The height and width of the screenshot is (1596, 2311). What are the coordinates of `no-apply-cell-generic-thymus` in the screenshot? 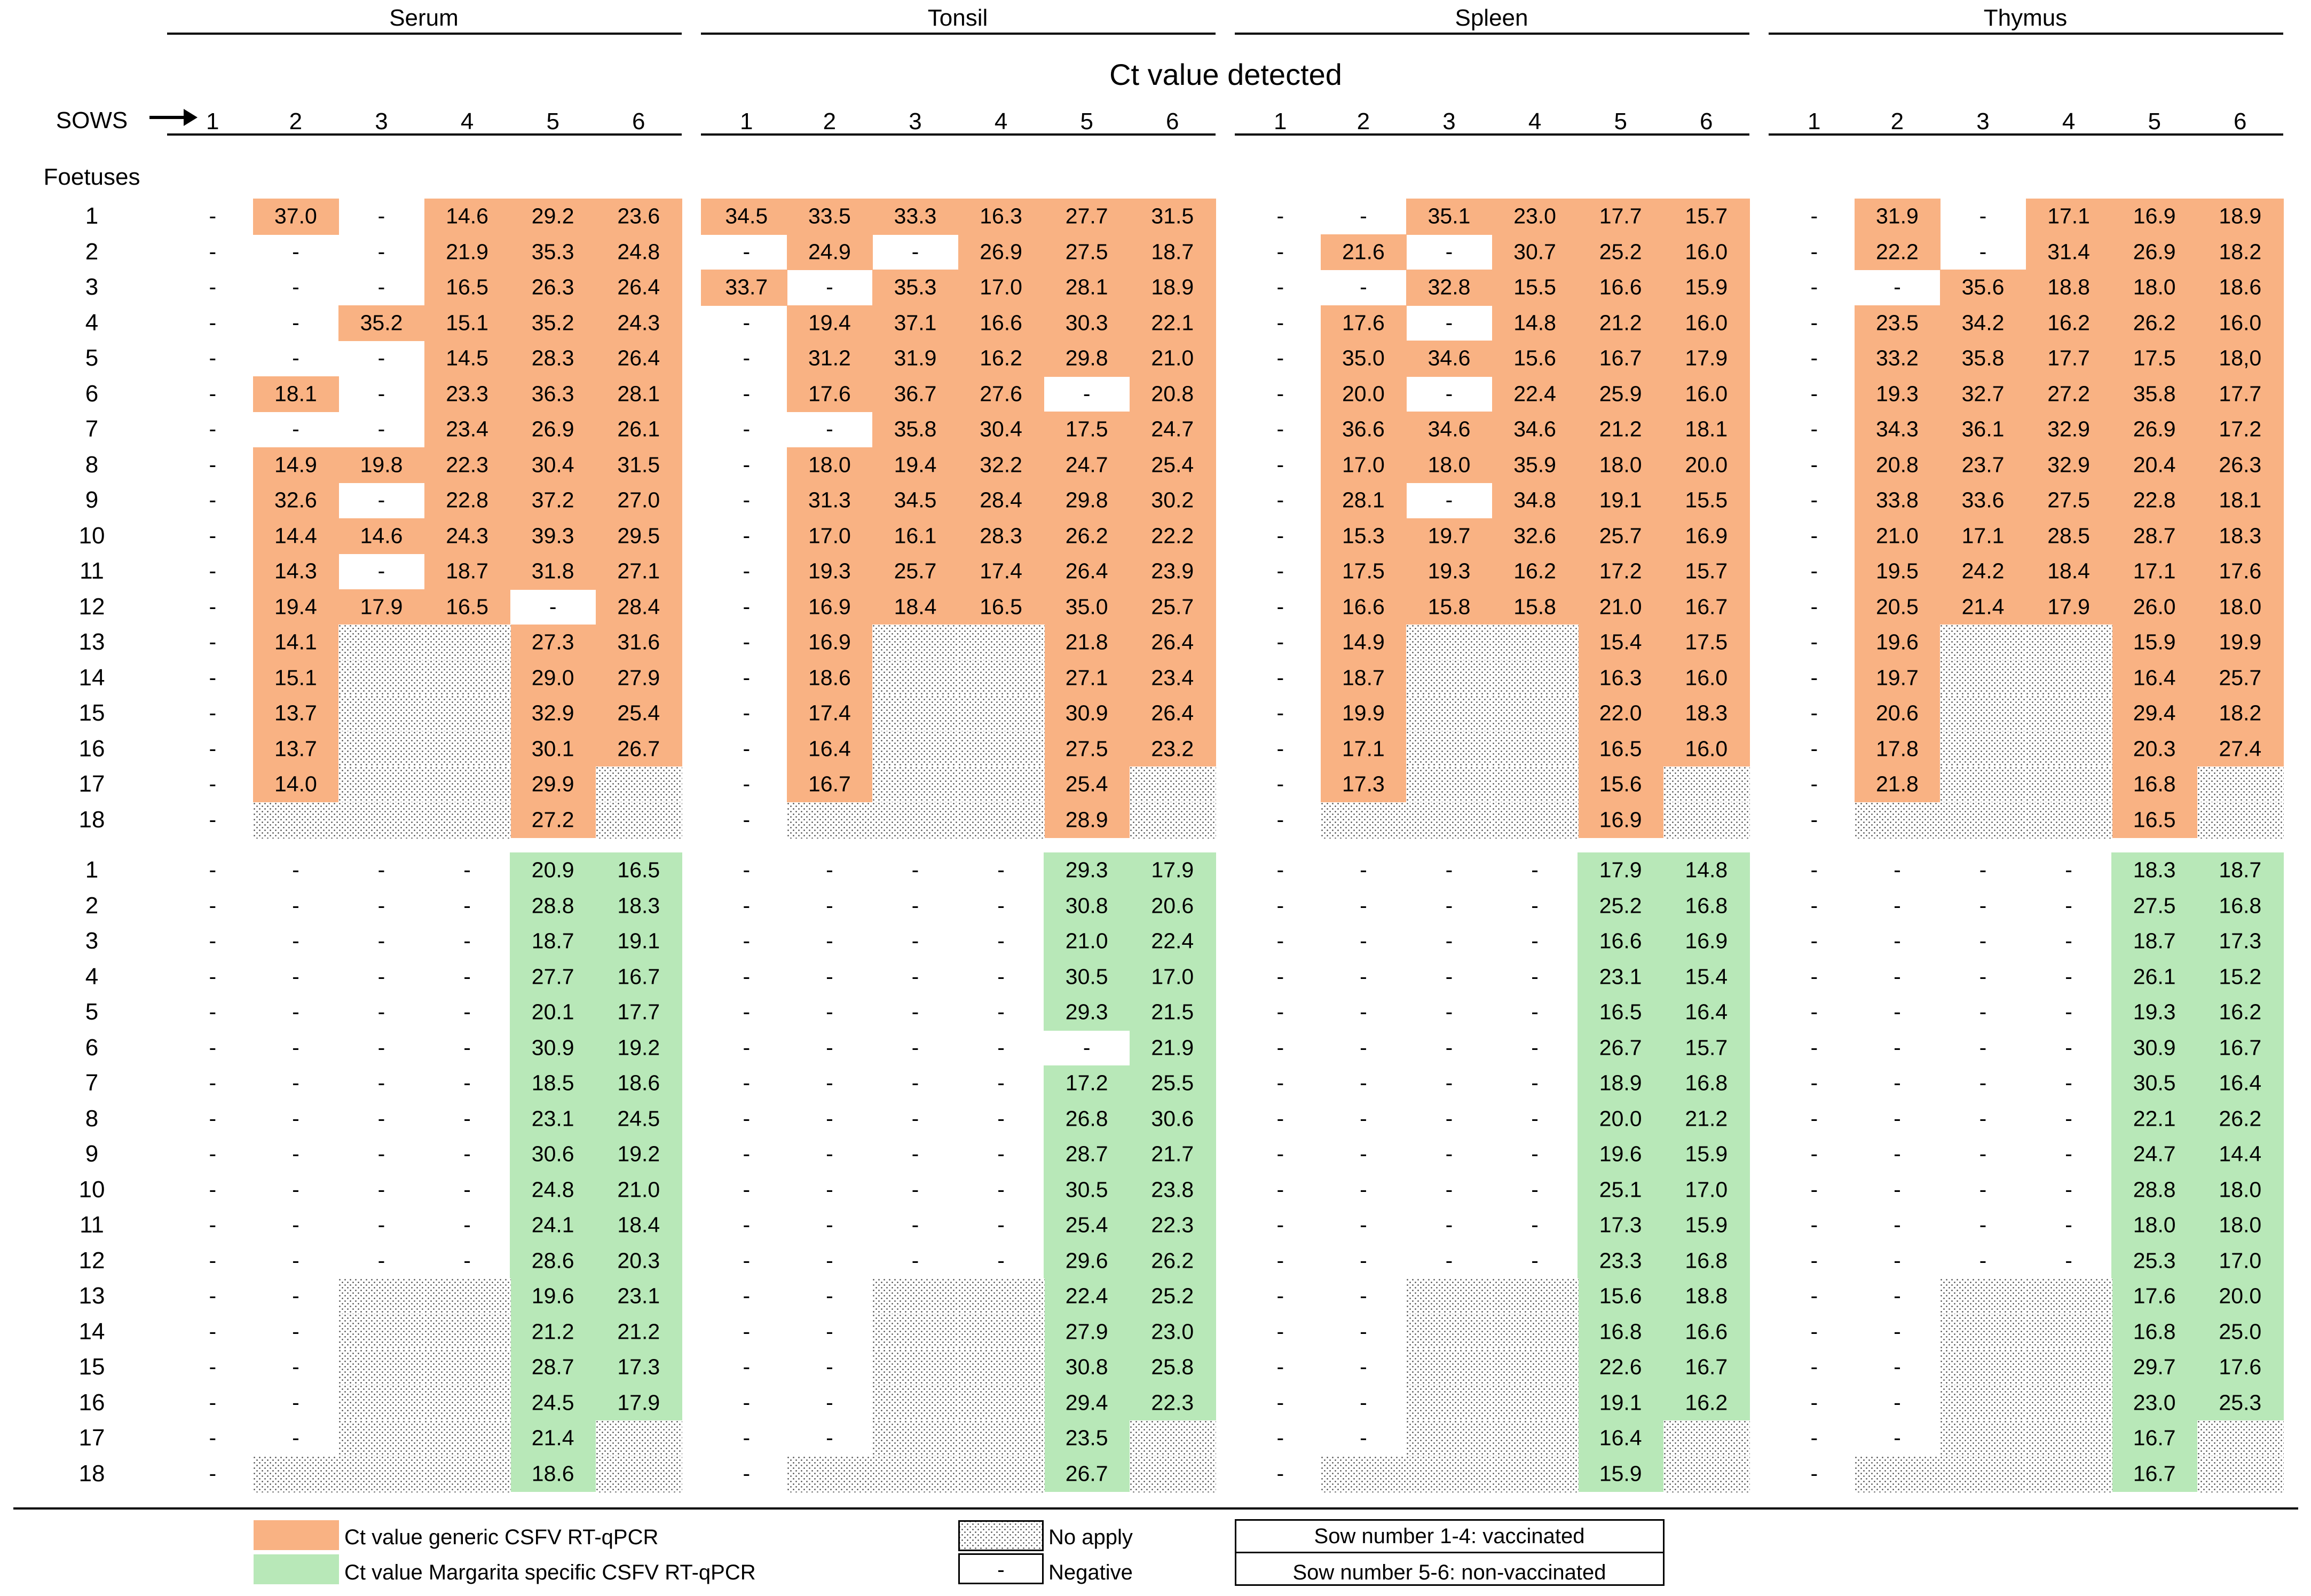 It's located at (2068, 714).